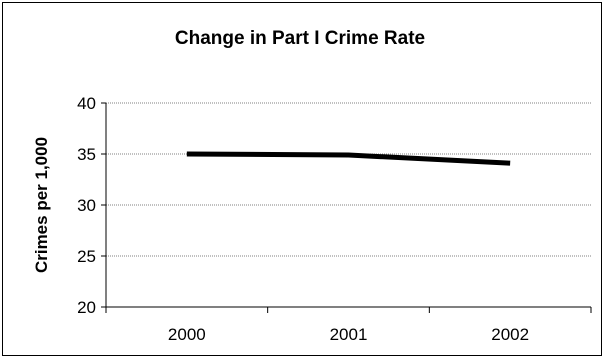 The image size is (606, 360). I want to click on x-tick-label-2001: 2001, so click(349, 334).